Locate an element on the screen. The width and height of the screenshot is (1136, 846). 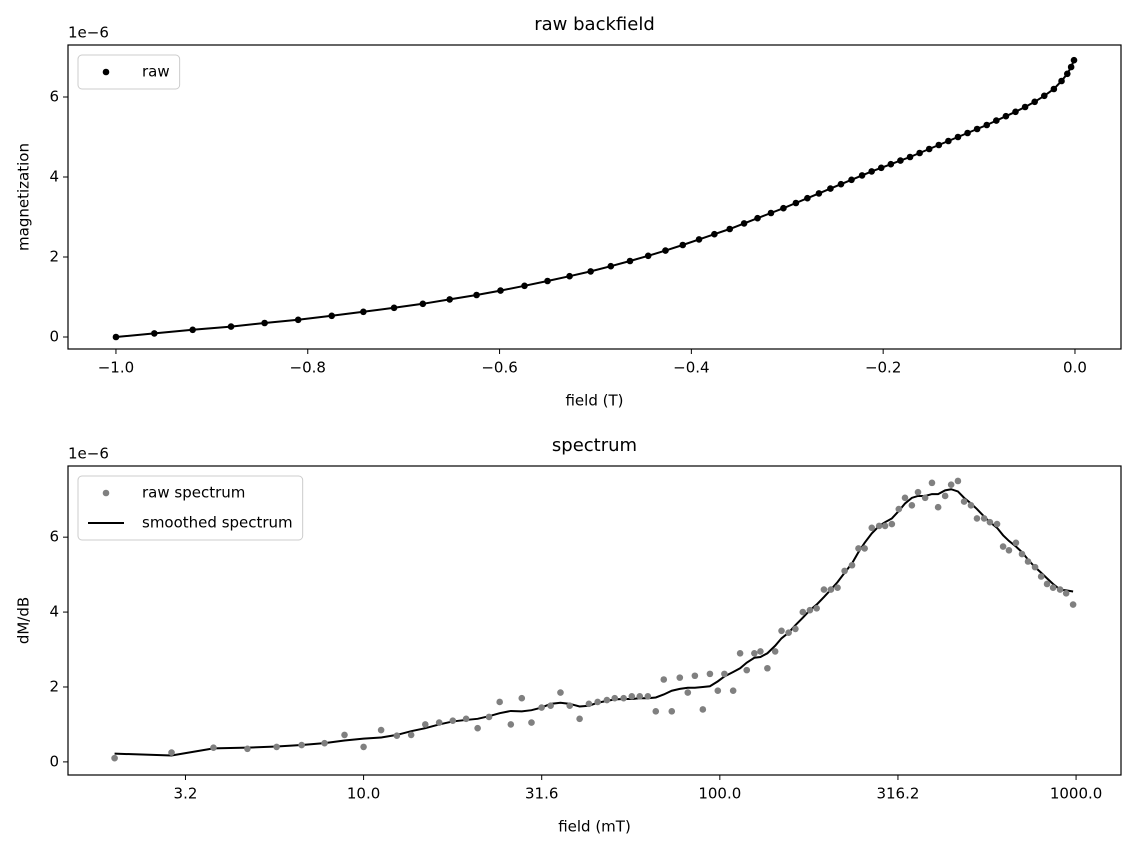
x-tick-label: −0.8 is located at coordinates (308, 368).